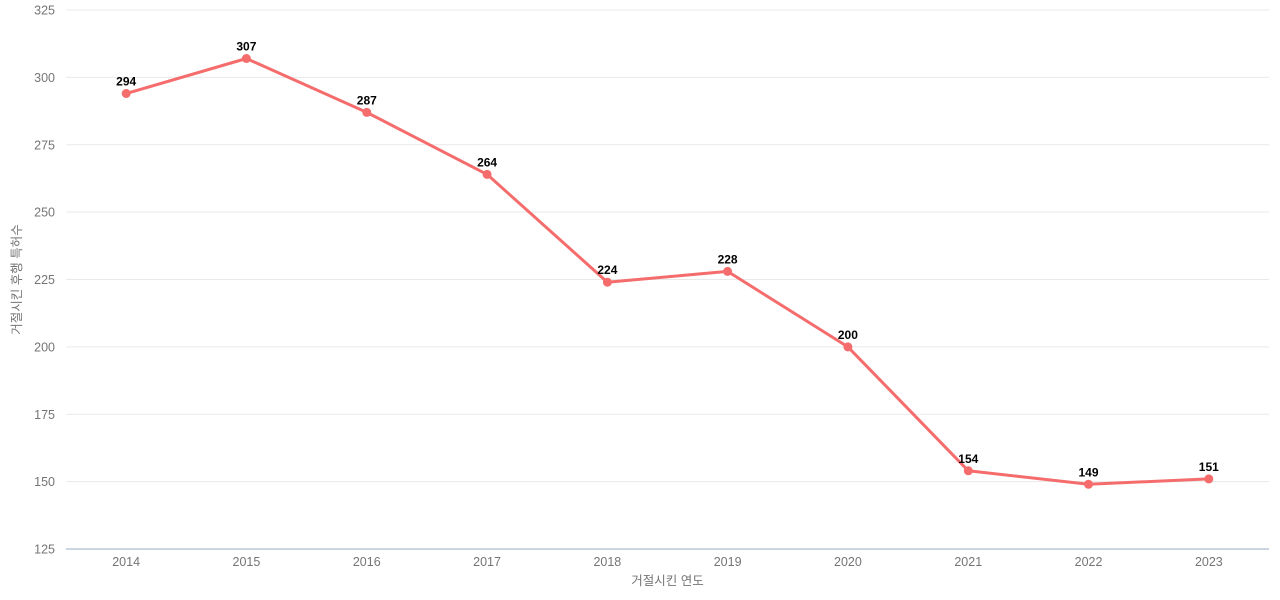  Describe the element at coordinates (607, 562) in the screenshot. I see `x-tick-label: 2018` at that location.